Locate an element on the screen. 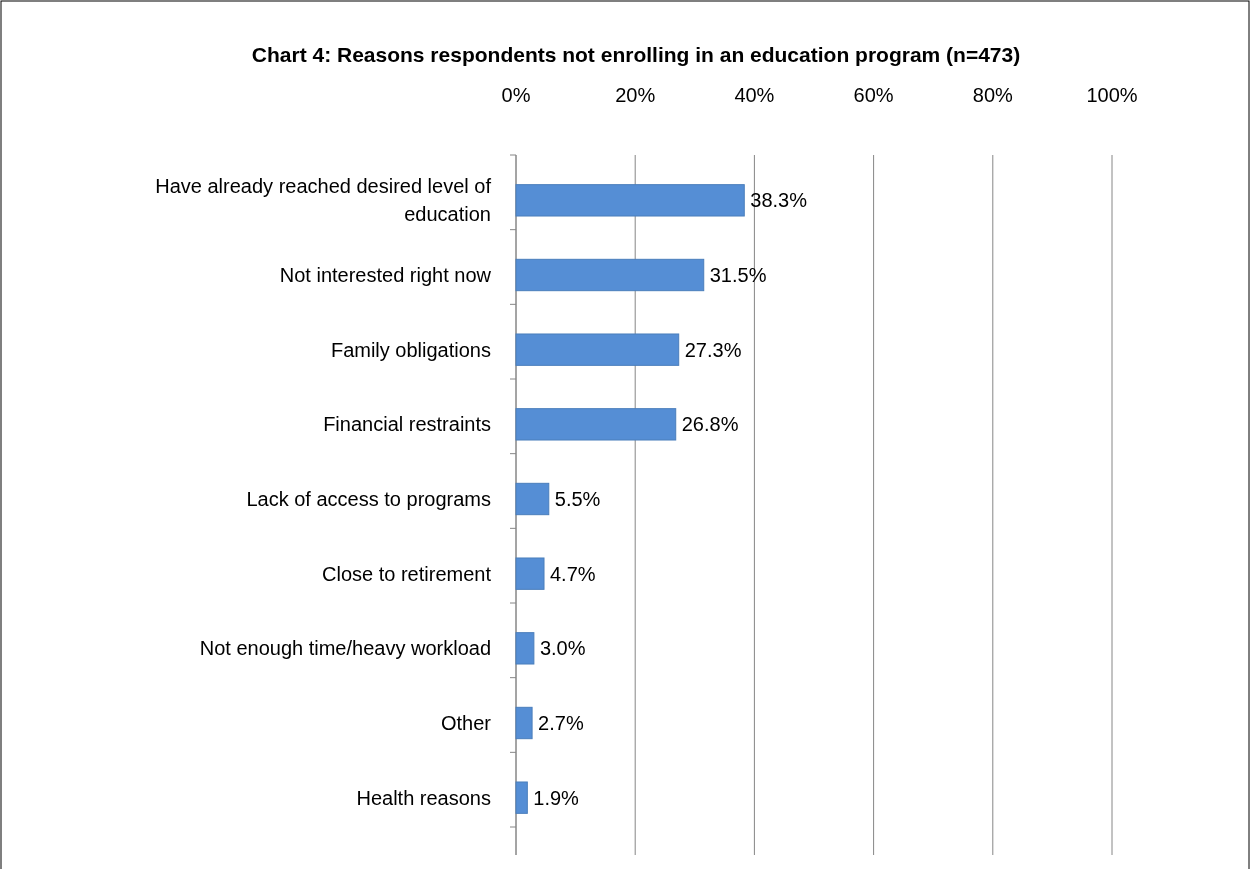 This screenshot has height=869, width=1250. data-label: 3.0% is located at coordinates (562, 648).